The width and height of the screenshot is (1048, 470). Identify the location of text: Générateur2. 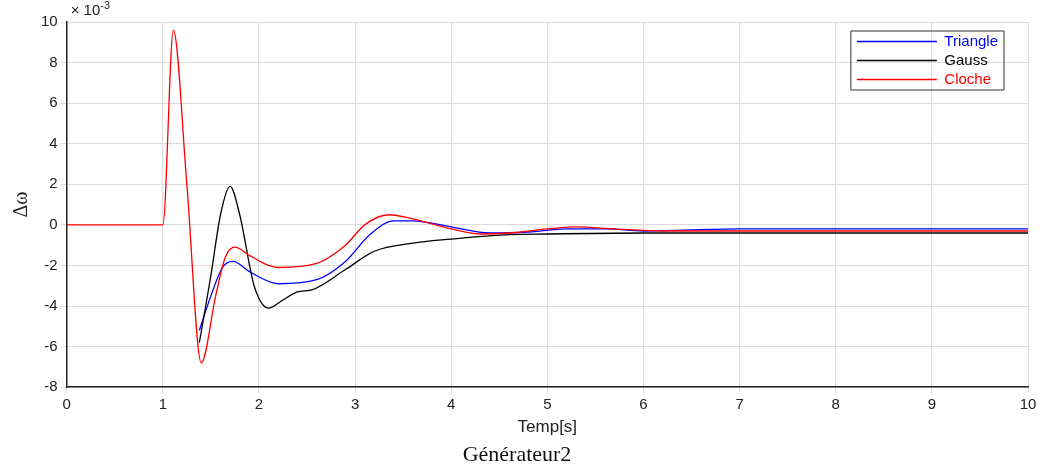
(517, 453).